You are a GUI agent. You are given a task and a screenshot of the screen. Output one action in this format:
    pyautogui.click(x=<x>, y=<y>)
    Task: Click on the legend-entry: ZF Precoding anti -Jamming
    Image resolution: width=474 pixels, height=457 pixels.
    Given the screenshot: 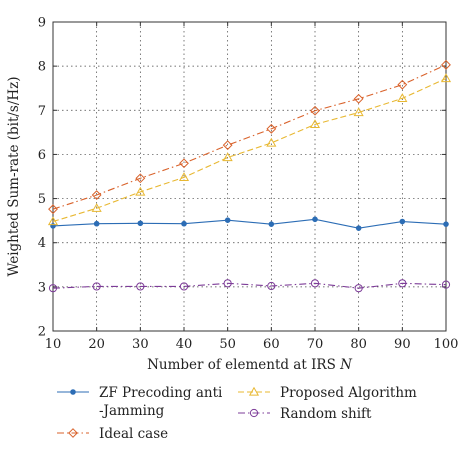 What is the action you would take?
    pyautogui.click(x=140, y=402)
    